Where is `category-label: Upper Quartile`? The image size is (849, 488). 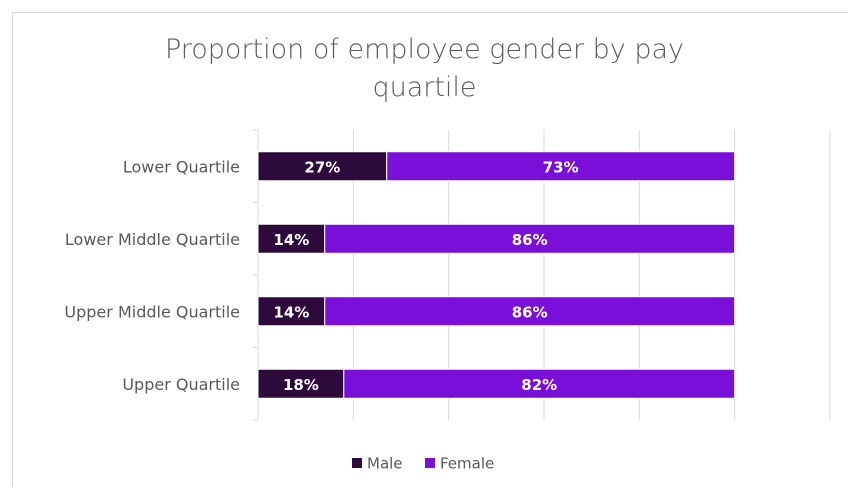
category-label: Upper Quartile is located at coordinates (181, 384).